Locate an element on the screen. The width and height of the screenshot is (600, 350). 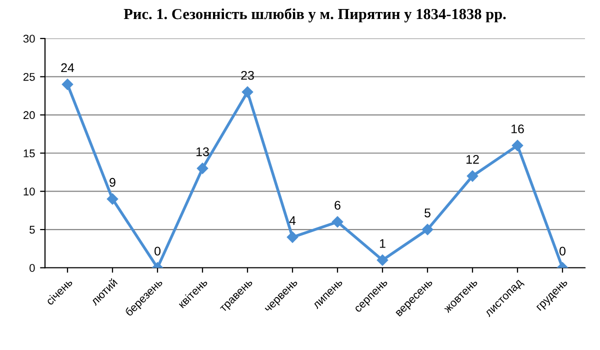
data-label: 12 is located at coordinates (472, 159).